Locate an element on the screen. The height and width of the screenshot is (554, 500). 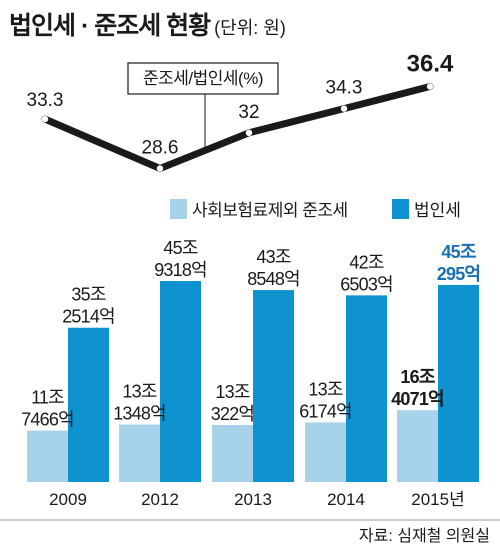
x-tick-label: 2015년 is located at coordinates (437, 499).